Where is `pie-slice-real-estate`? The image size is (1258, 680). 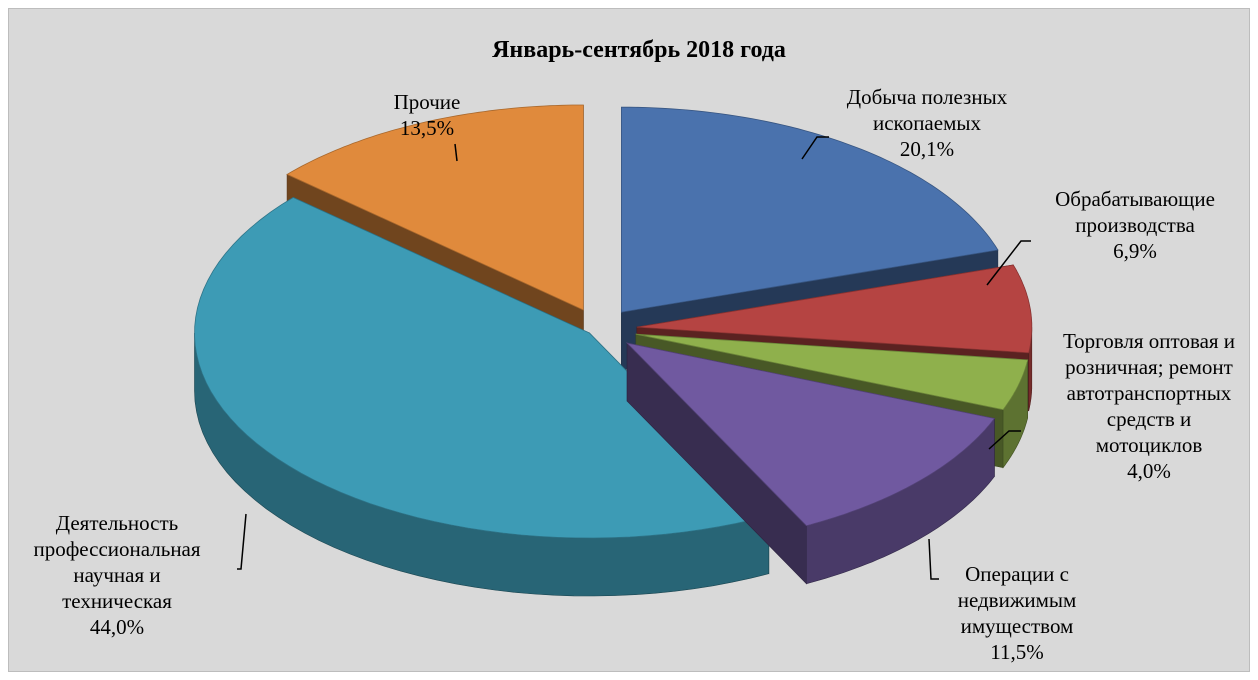
pie-slice-real-estate is located at coordinates (810, 463).